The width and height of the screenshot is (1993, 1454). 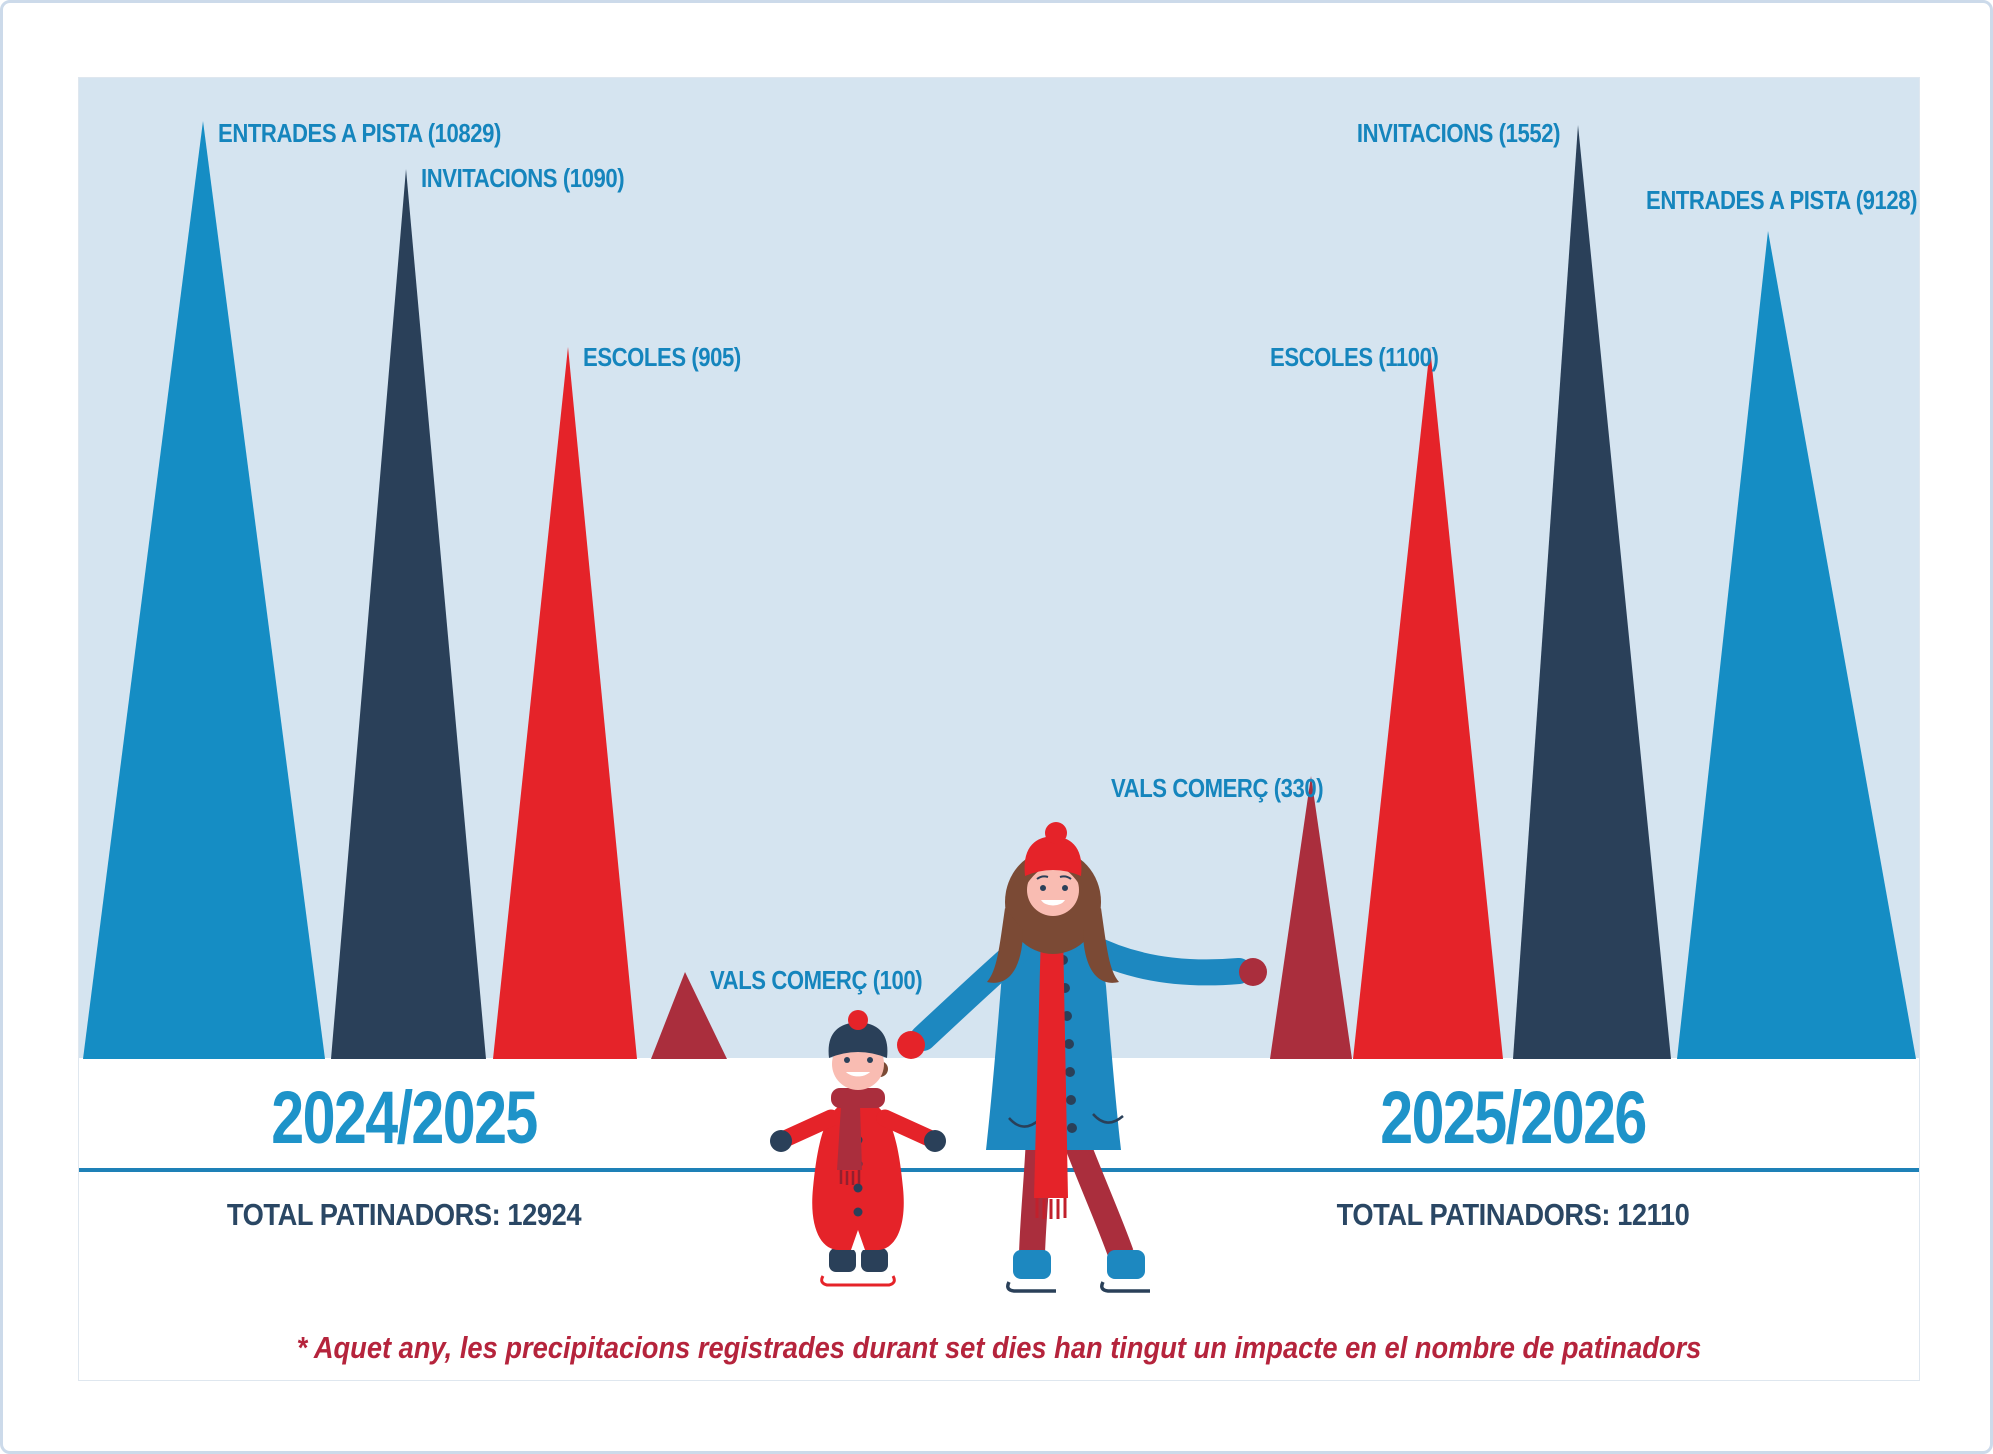 I want to click on triangle-escoles-2024, so click(x=565, y=703).